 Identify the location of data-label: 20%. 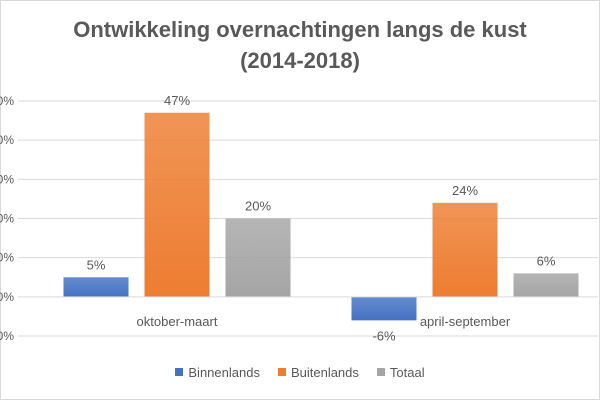
(258, 206).